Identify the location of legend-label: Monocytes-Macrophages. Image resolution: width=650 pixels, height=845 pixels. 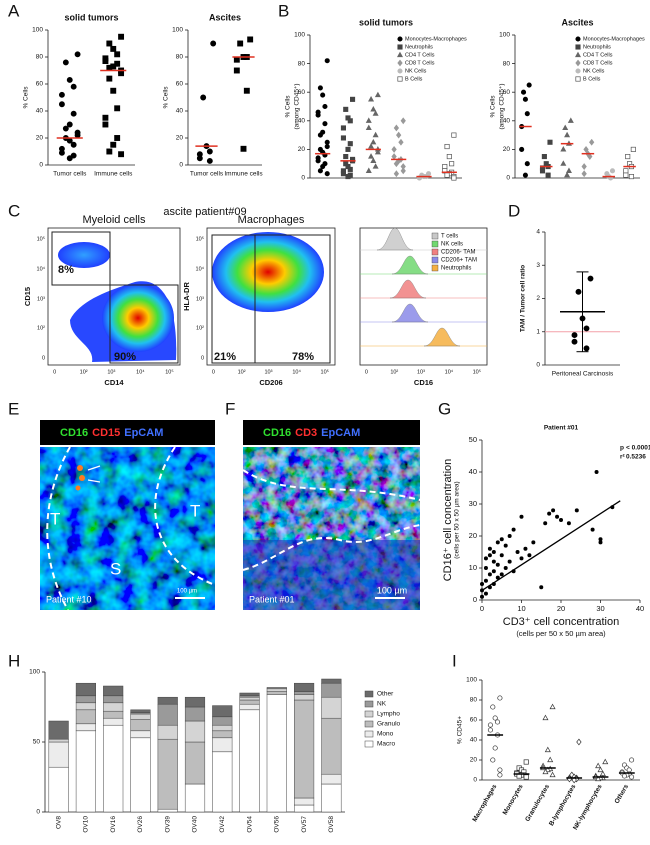
(614, 39).